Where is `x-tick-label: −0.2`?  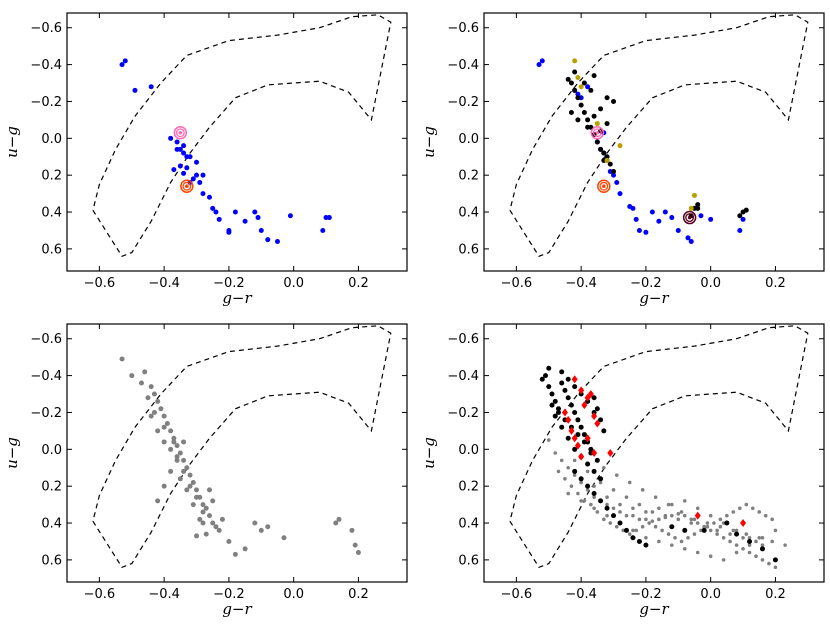
x-tick-label: −0.2 is located at coordinates (229, 594).